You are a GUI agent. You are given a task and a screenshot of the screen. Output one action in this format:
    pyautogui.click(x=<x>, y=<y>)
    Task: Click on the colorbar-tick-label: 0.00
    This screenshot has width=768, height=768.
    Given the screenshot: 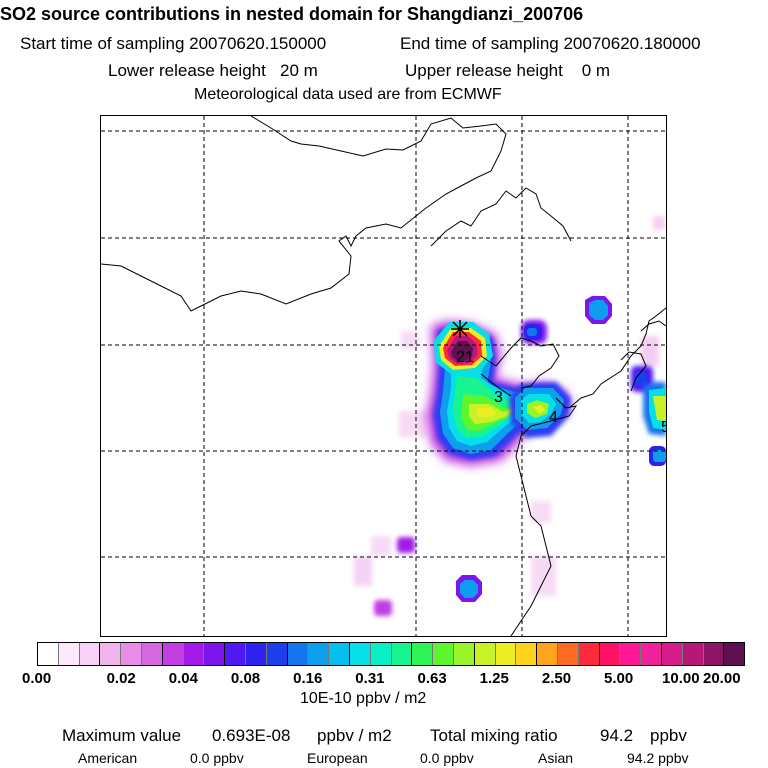 What is the action you would take?
    pyautogui.click(x=37, y=678)
    